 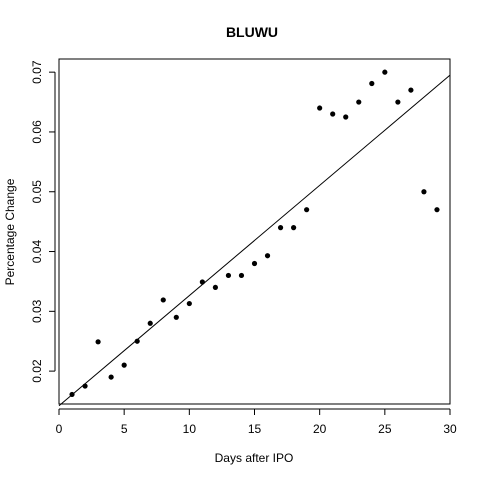 I want to click on y-tick-label: 0.03, so click(x=37, y=311).